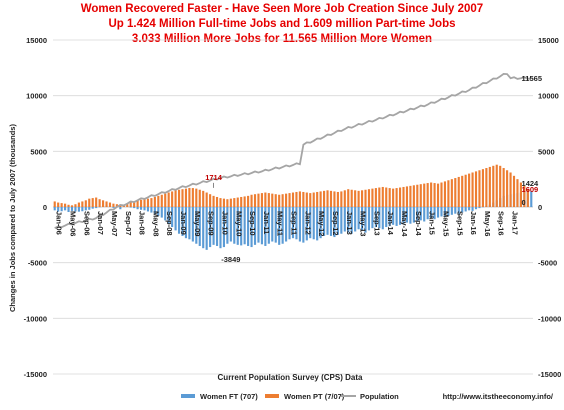 This screenshot has width=564, height=410. Describe the element at coordinates (307, 223) in the screenshot. I see `x-tick-label: Jan-12` at that location.